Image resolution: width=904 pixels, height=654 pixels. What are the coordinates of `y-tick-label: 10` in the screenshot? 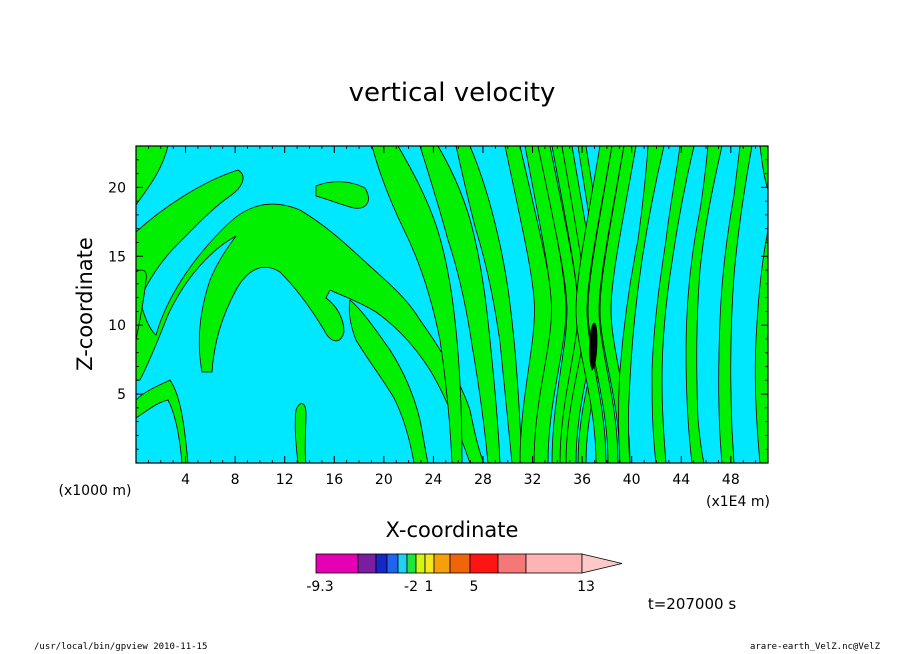 It's located at (117, 326).